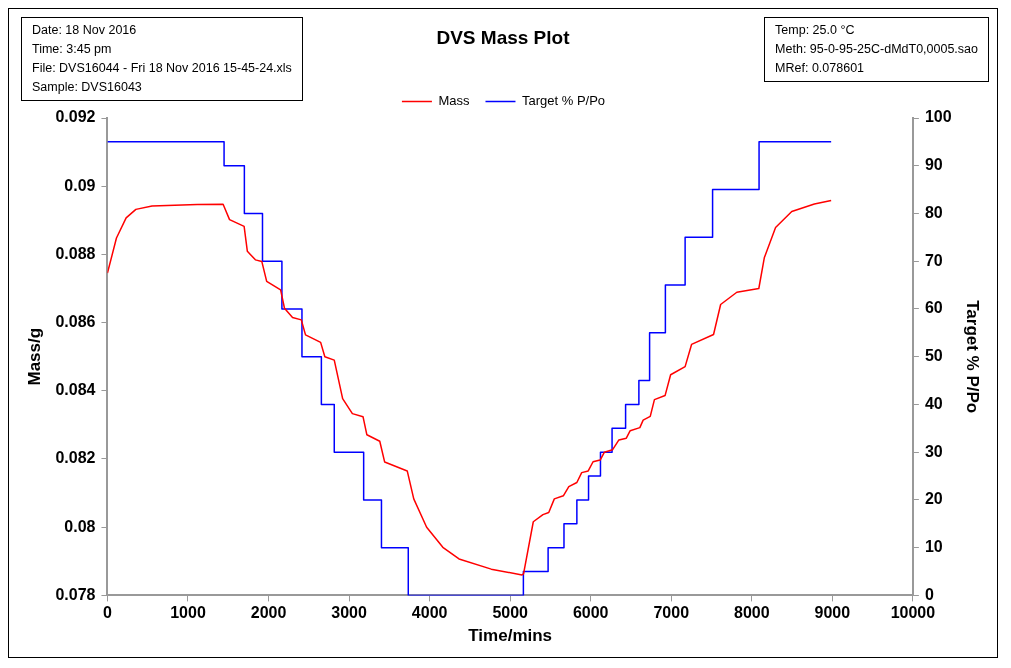 This screenshot has width=1011, height=668. What do you see at coordinates (75, 253) in the screenshot?
I see `y-tick-label: 0.088` at bounding box center [75, 253].